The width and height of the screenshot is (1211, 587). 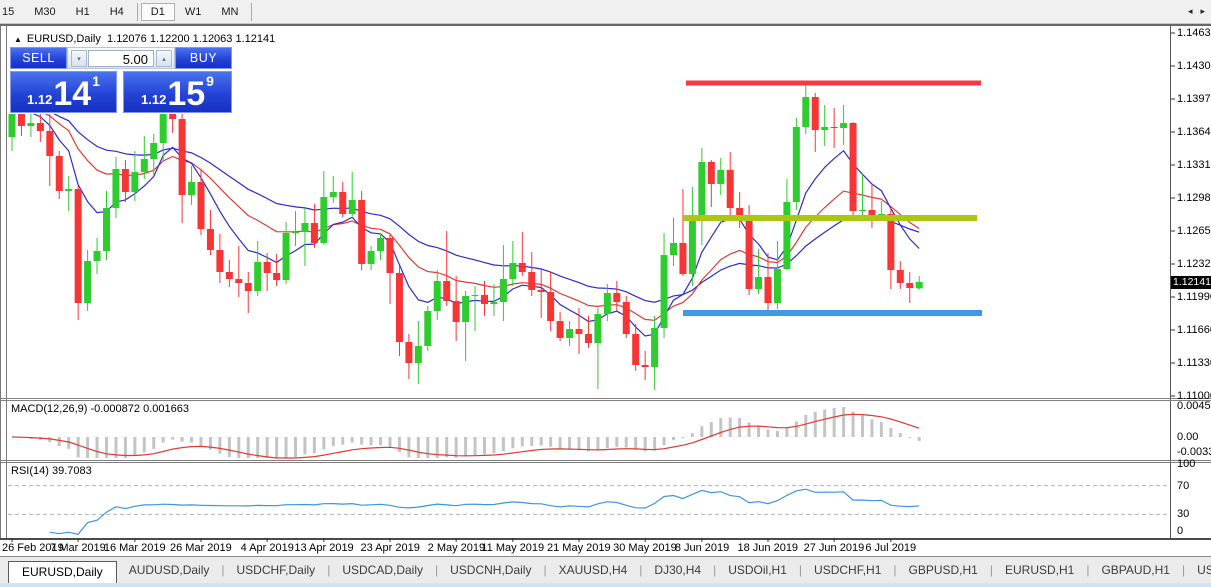 I want to click on chart-tab: GBPAUD,H1, so click(x=1135, y=570).